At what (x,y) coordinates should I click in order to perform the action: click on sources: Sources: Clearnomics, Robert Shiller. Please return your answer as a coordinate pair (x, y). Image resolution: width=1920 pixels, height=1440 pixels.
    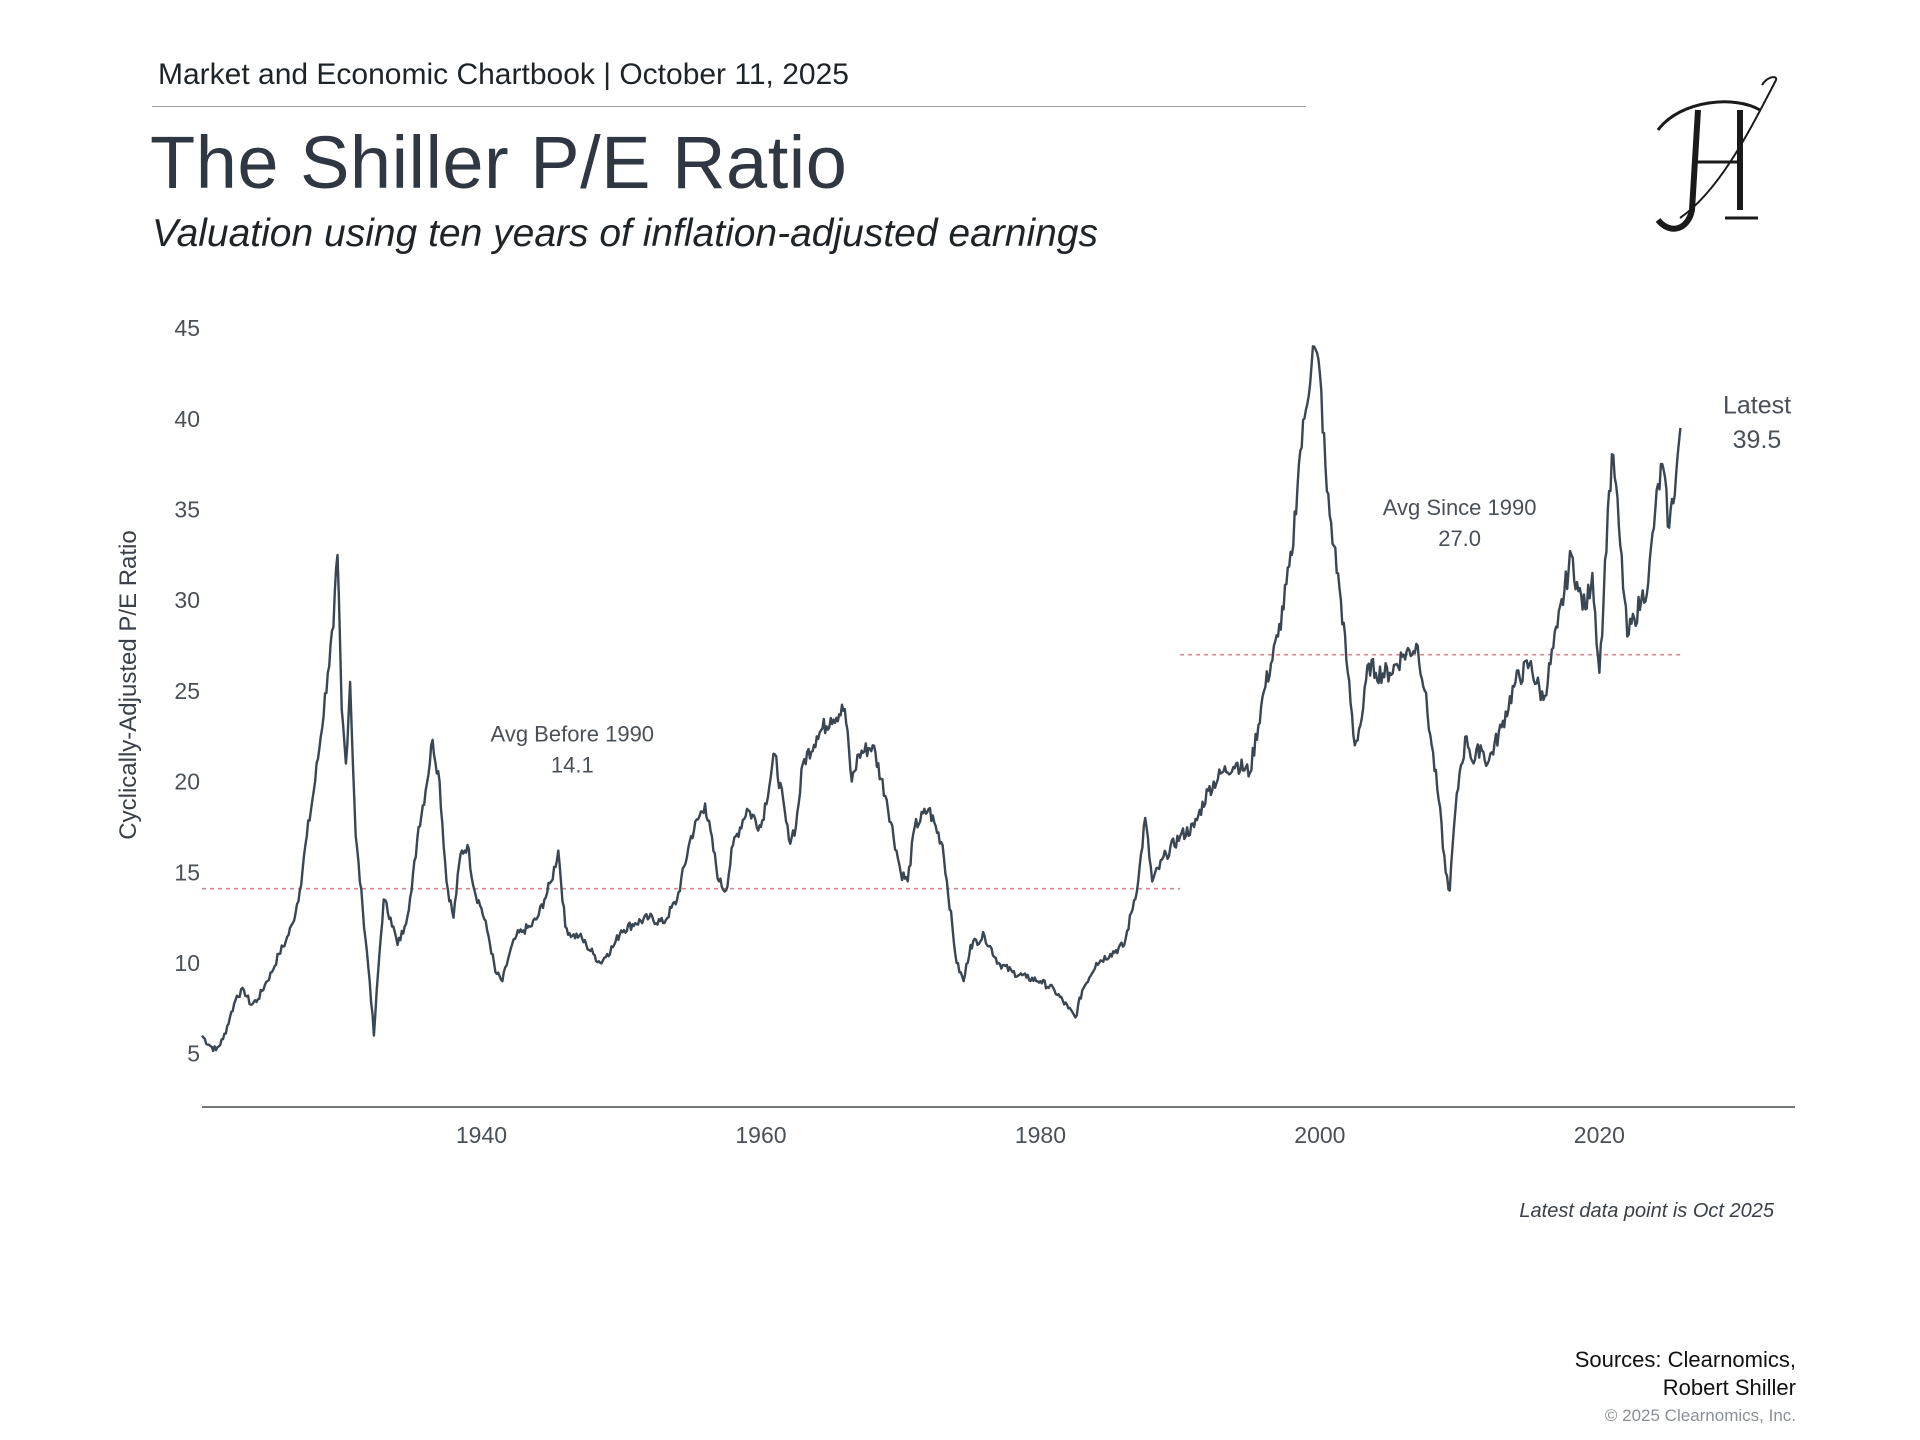
    Looking at the image, I should click on (1685, 1374).